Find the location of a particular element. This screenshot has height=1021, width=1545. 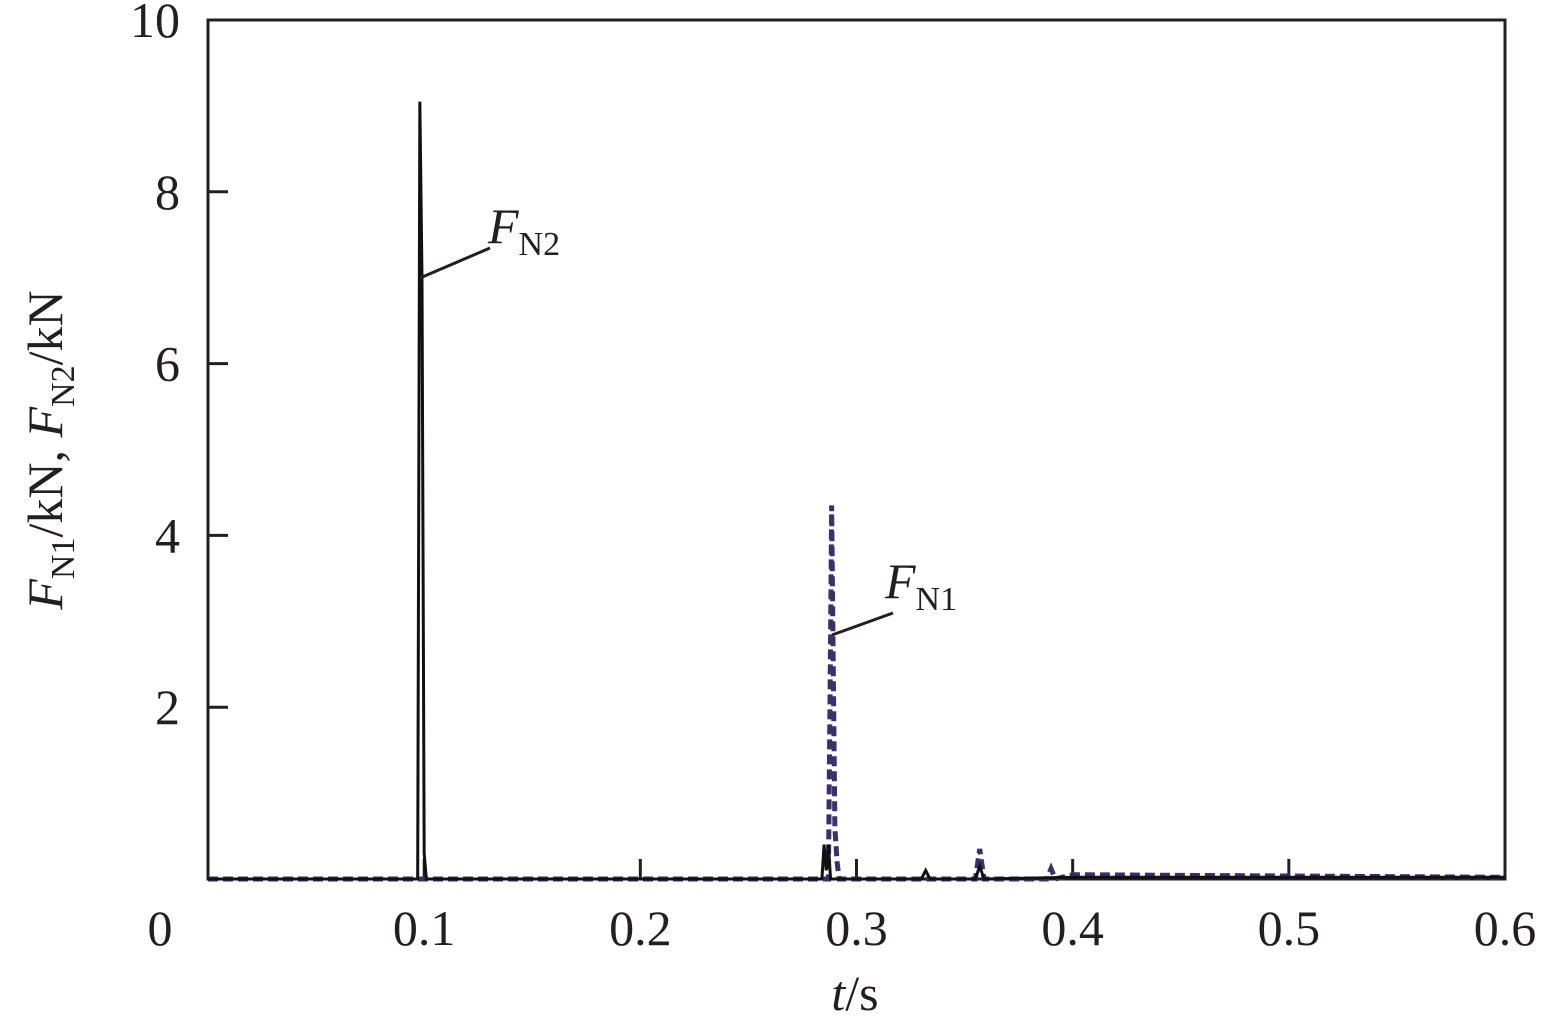

series-annotation: FN2​ is located at coordinates (523, 230).